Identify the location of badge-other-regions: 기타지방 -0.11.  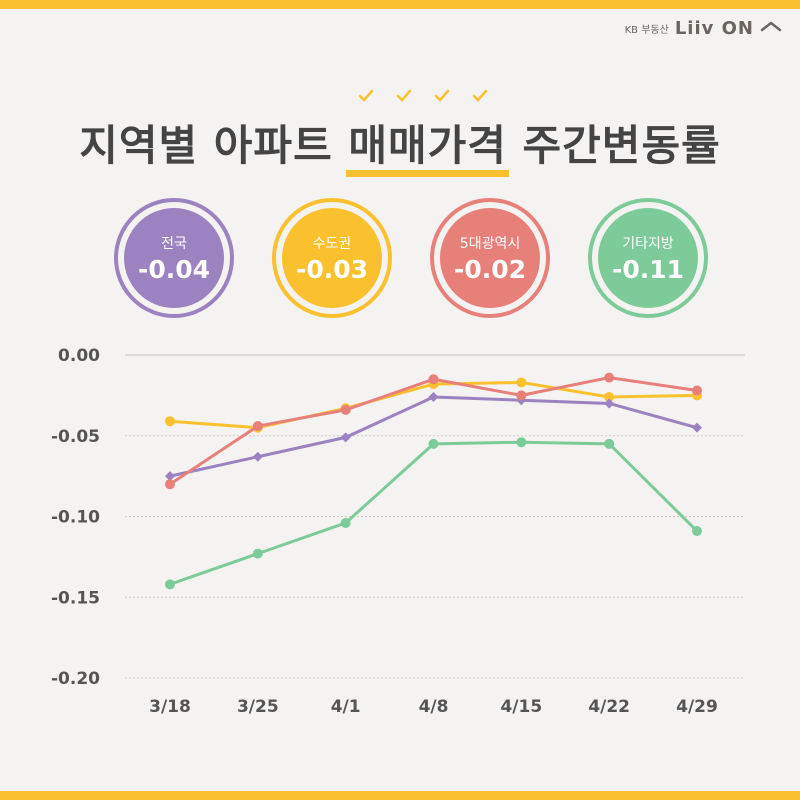
(648, 258).